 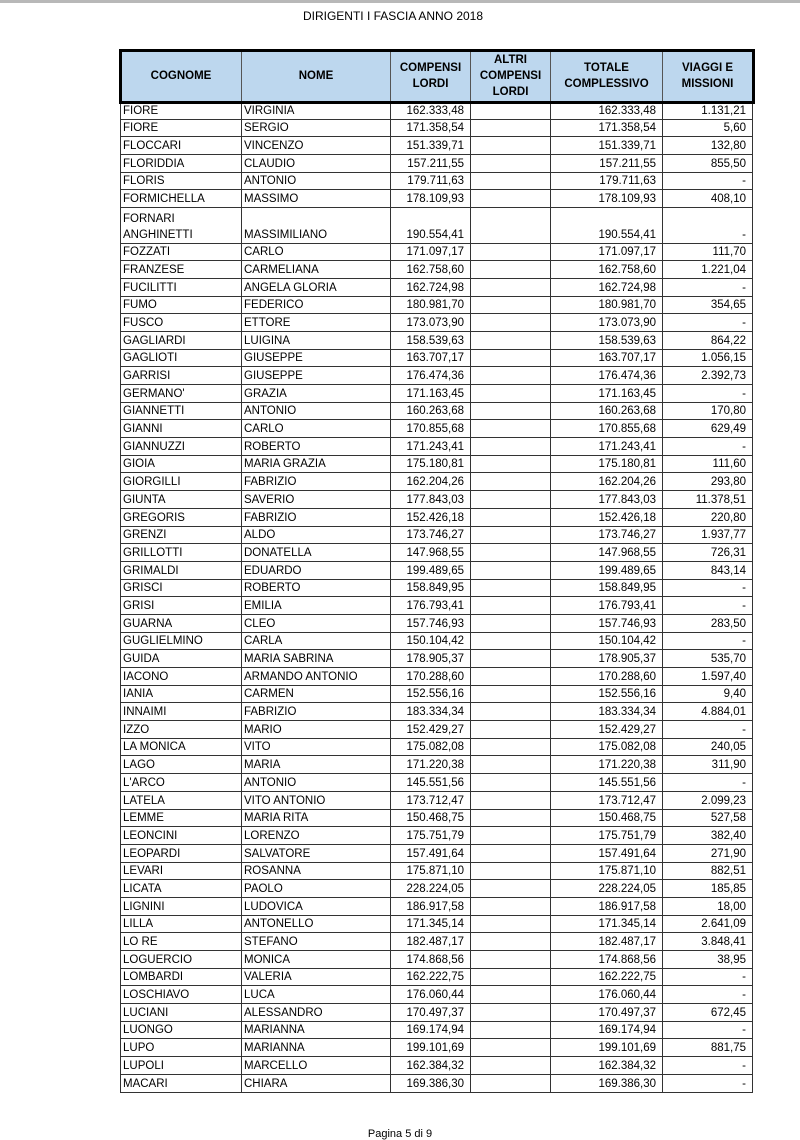 I want to click on cell-nome: MARIA SABRINA, so click(x=316, y=659).